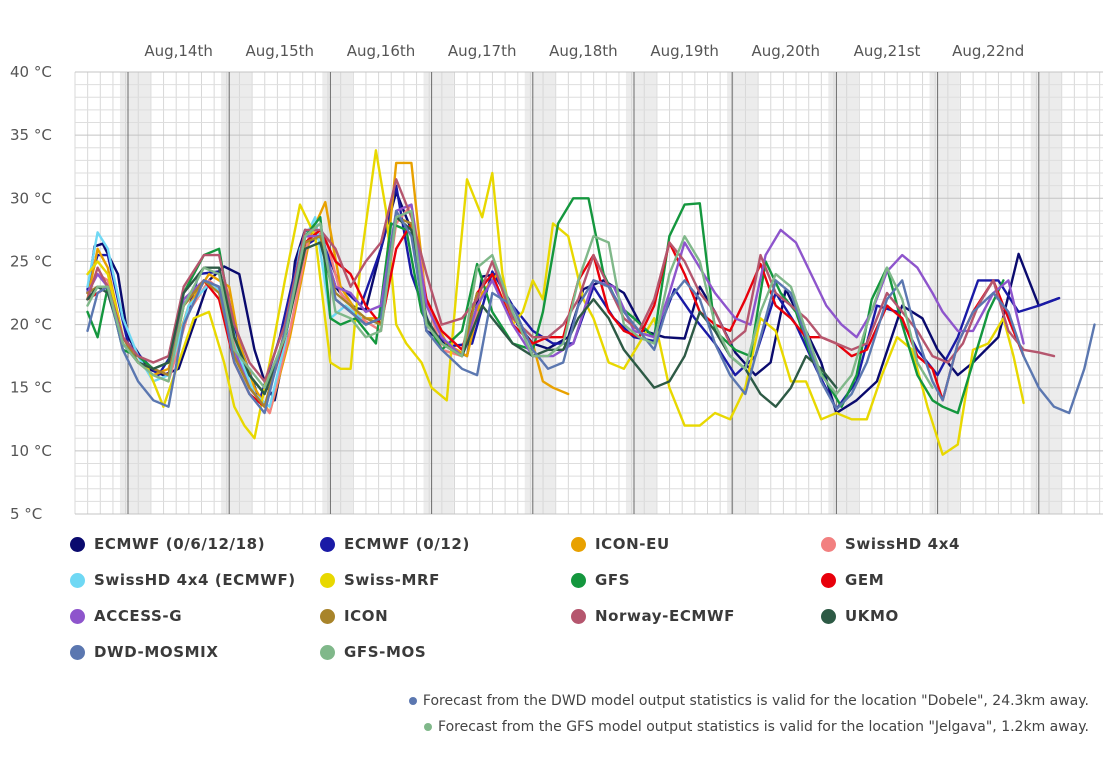 The width and height of the screenshot is (1119, 763). Describe the element at coordinates (385, 652) in the screenshot. I see `legend-label: GFS-MOS` at that location.